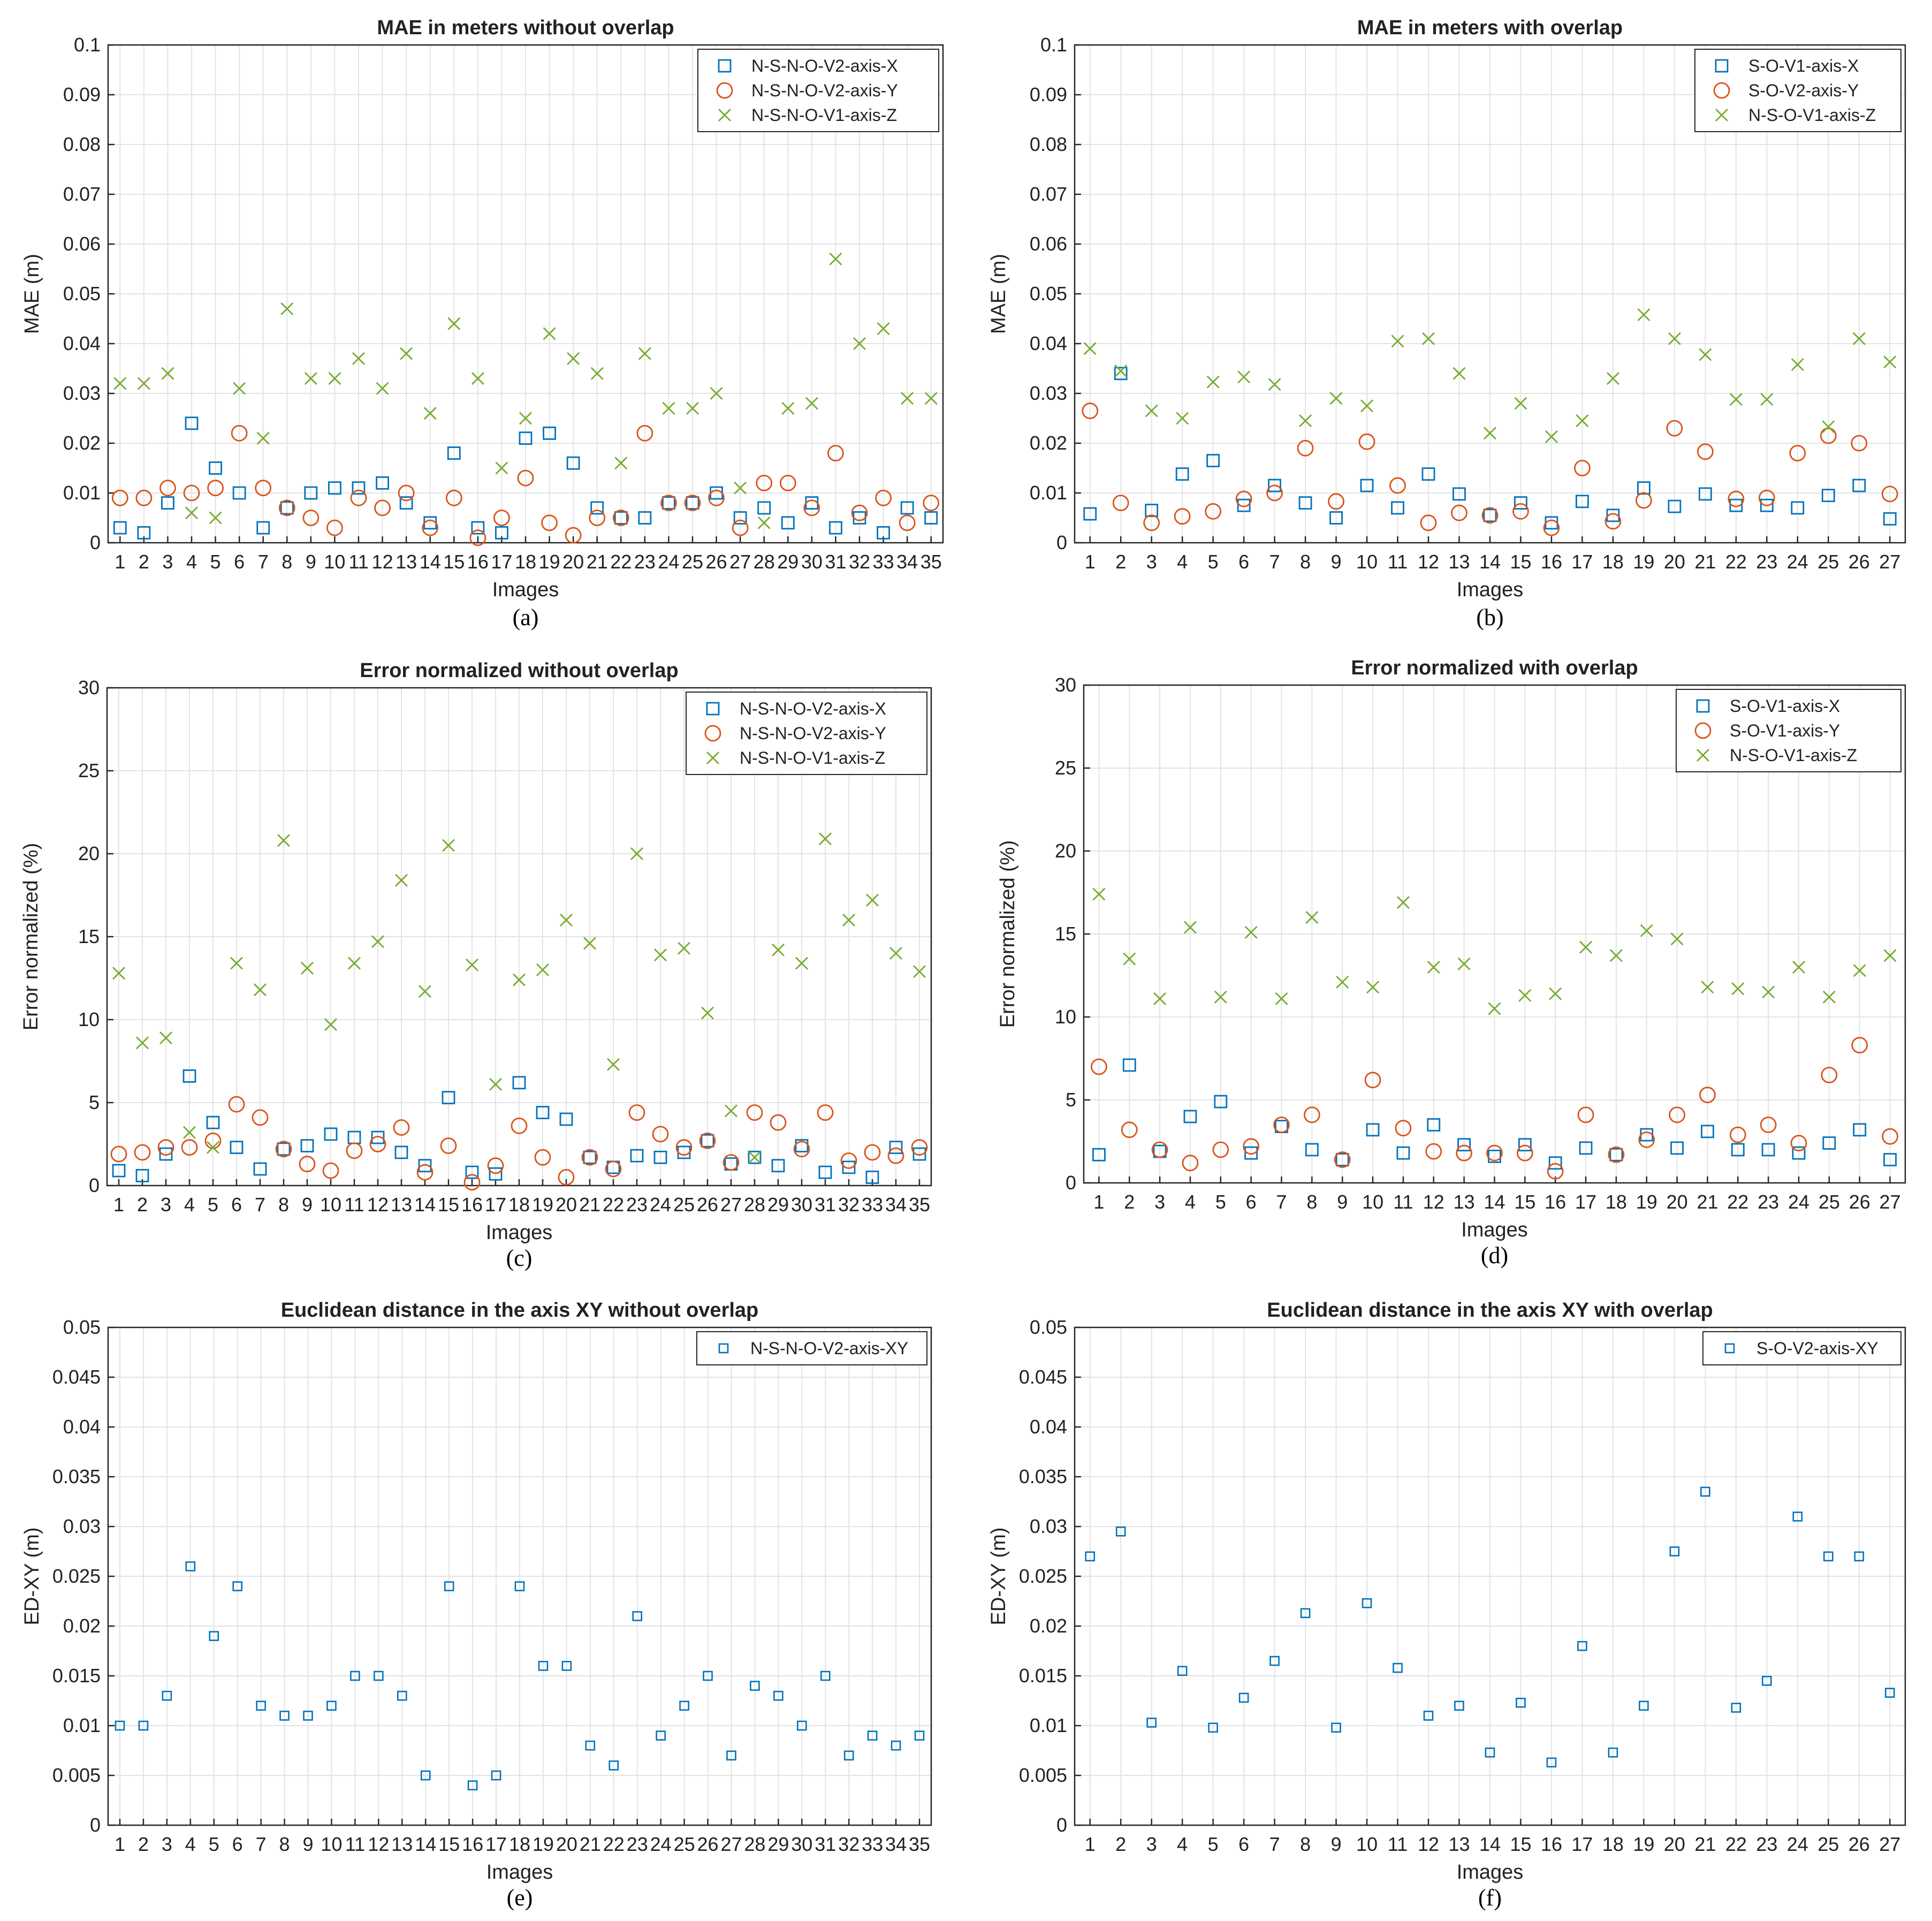  What do you see at coordinates (1817, 1348) in the screenshot?
I see `legend-label: S-O-V2-axis-XY` at bounding box center [1817, 1348].